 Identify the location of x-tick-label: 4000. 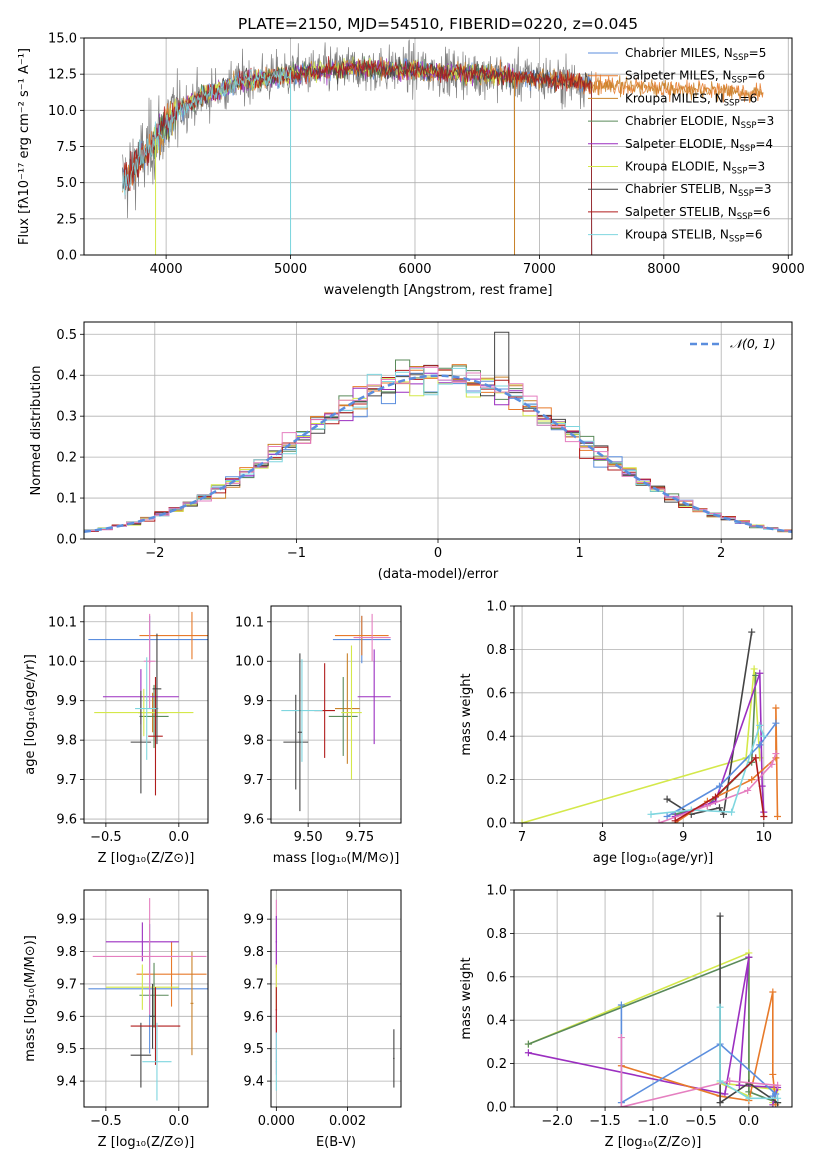
(166, 269).